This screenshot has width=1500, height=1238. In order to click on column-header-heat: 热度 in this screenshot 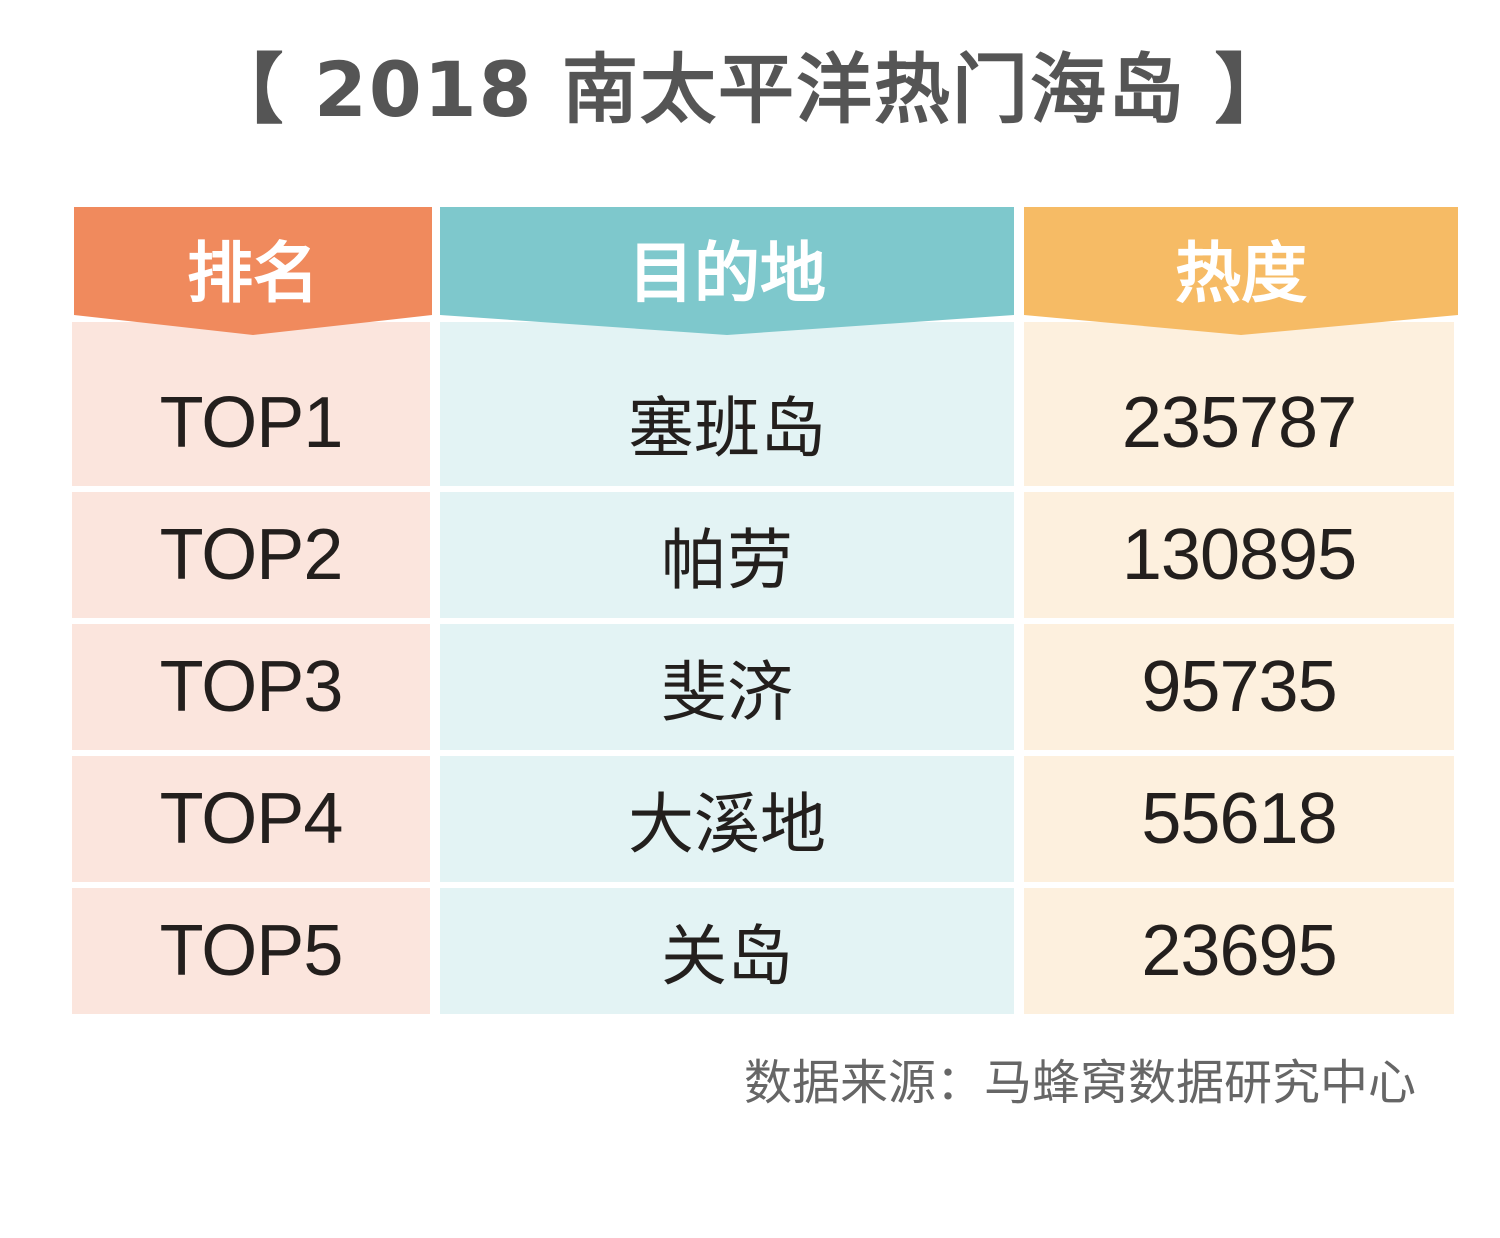, I will do `click(1241, 276)`.